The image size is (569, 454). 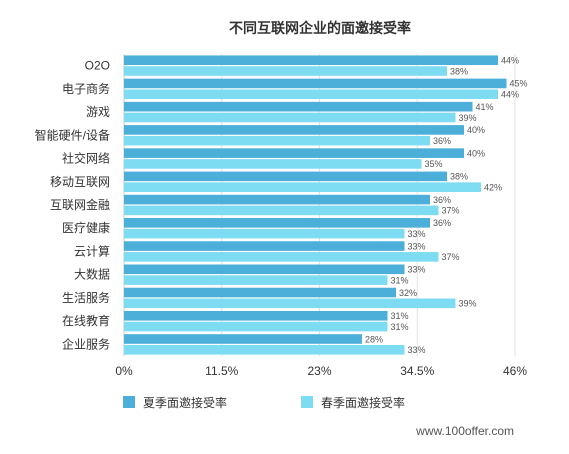 I want to click on category-label: 互联网金融, so click(x=80, y=204).